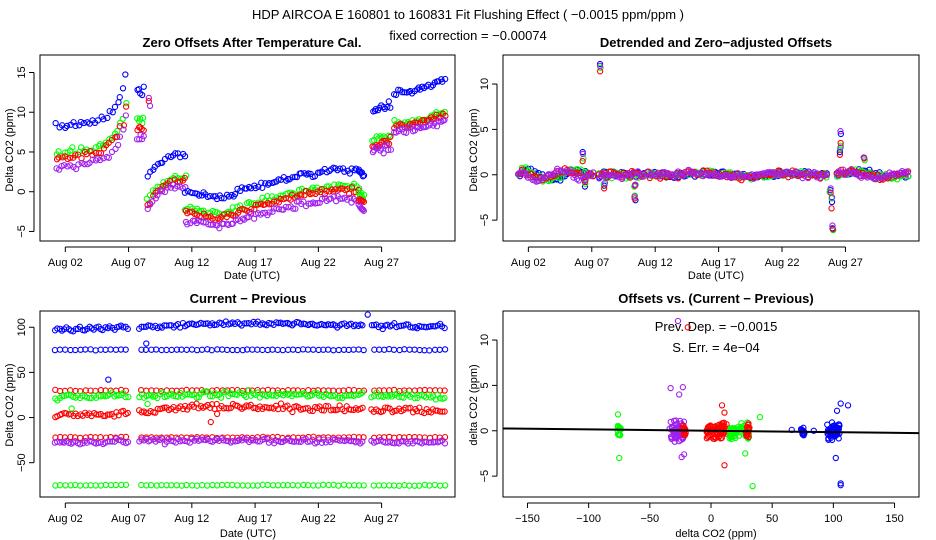 This screenshot has height=540, width=936. What do you see at coordinates (715, 534) in the screenshot?
I see `x-axis-label: delta CO2 (ppm)` at bounding box center [715, 534].